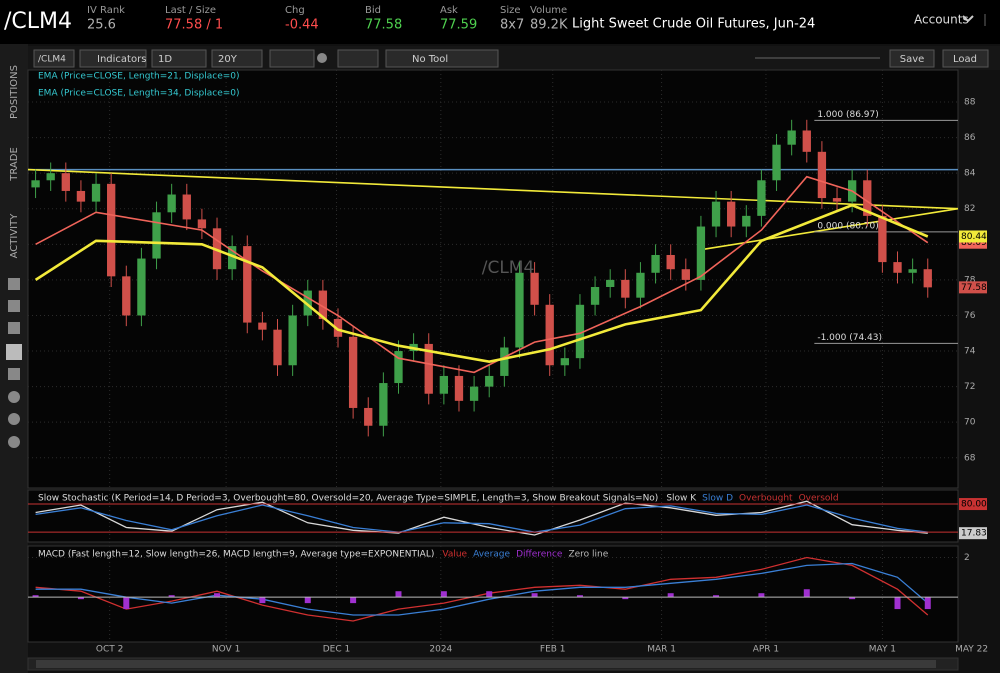 Image resolution: width=1000 pixels, height=673 pixels. I want to click on x-tick-label: OCT 2, so click(109, 650).